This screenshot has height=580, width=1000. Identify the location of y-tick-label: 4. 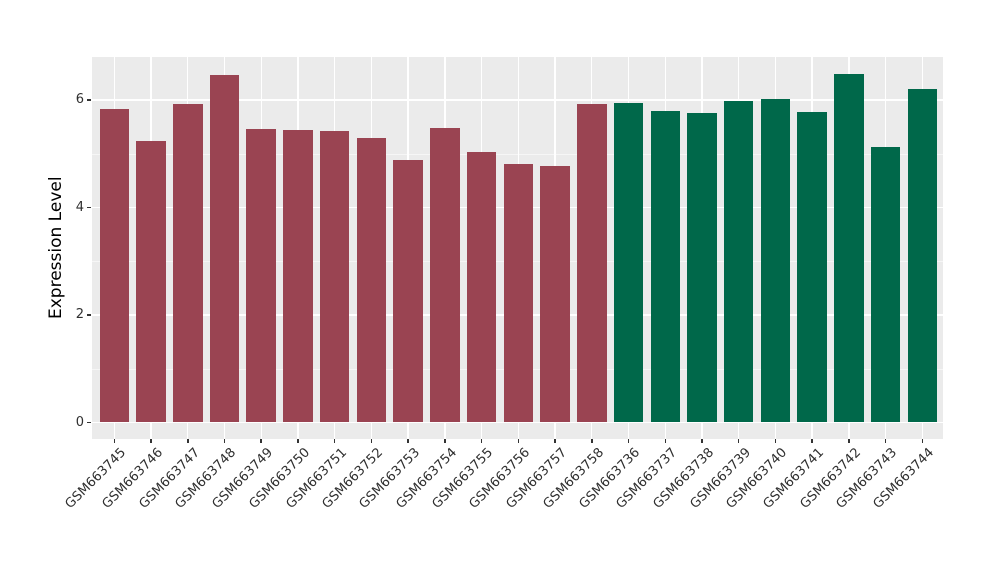
(79, 207).